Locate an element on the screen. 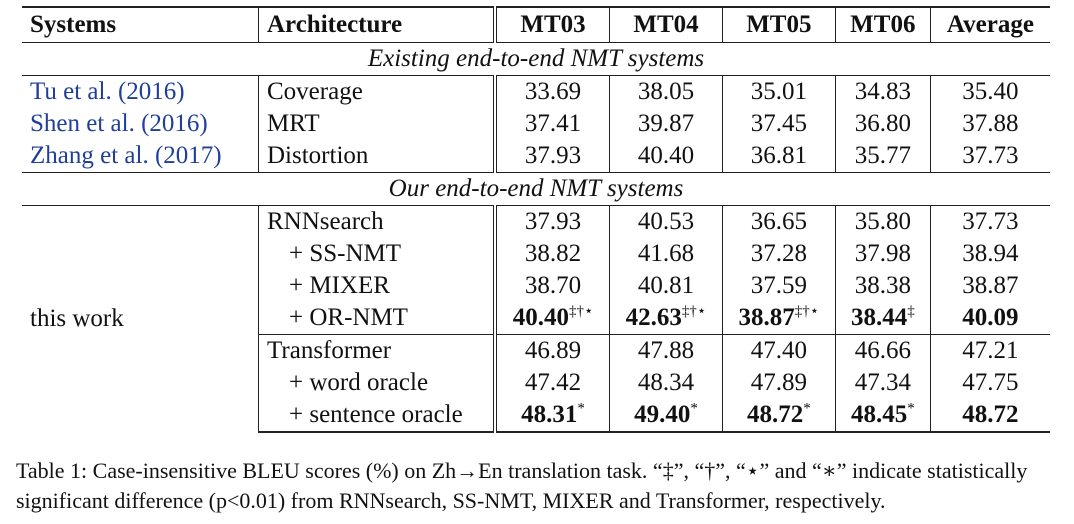 This screenshot has width=1074, height=524. section-title-ours: Our end-to-end NMT systems is located at coordinates (536, 189).